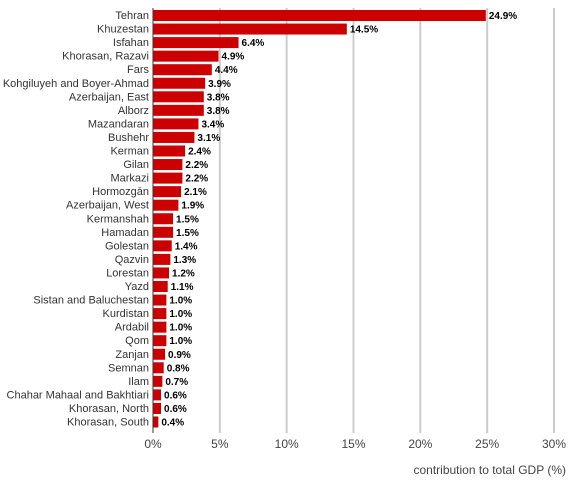 Image resolution: width=586 pixels, height=487 pixels. Describe the element at coordinates (175, 395) in the screenshot. I see `value-label: 0.6%` at that location.